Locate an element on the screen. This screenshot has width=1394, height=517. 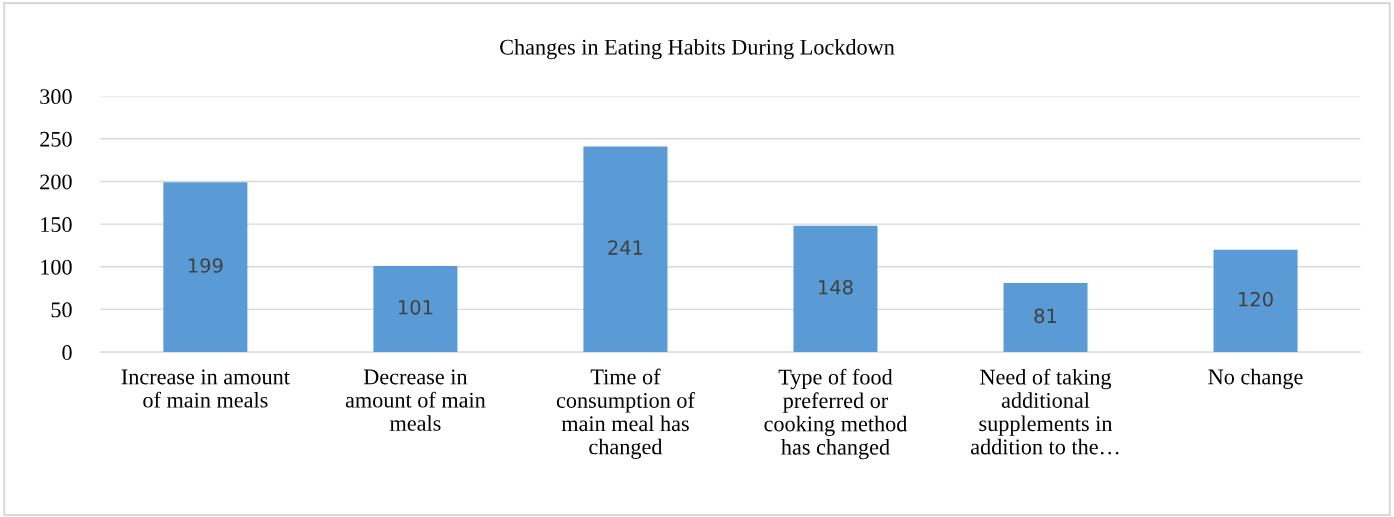
data-label: 148 is located at coordinates (836, 287).